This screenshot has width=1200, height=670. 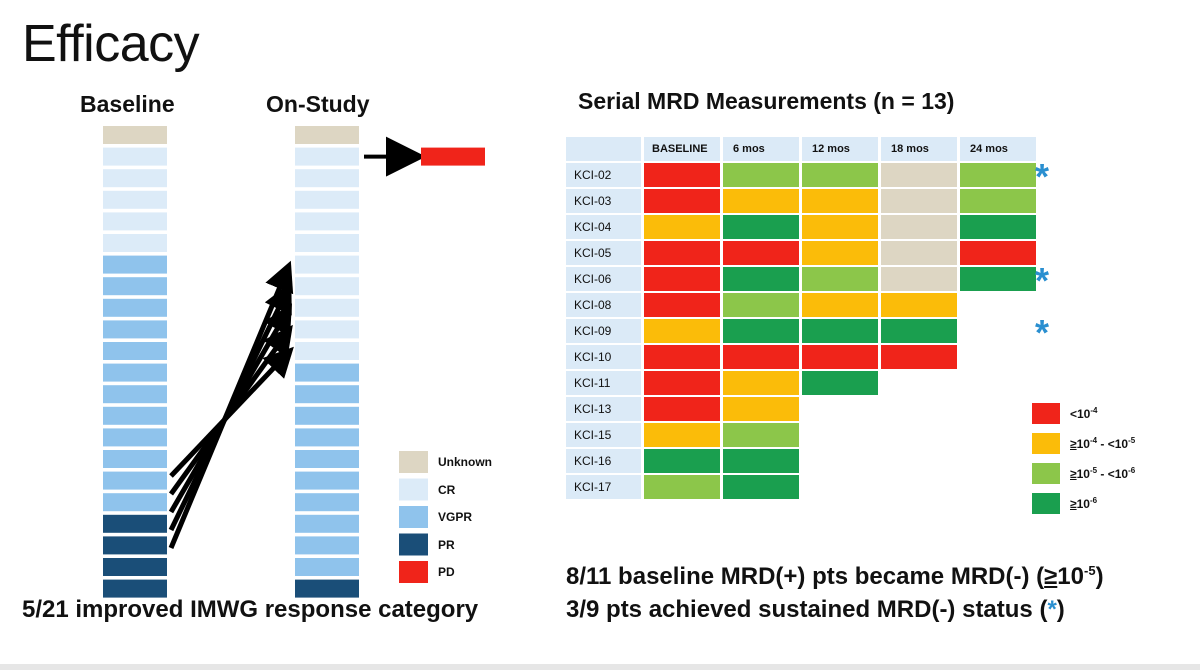 I want to click on heatmap-column-header: 6 mos, so click(x=761, y=149).